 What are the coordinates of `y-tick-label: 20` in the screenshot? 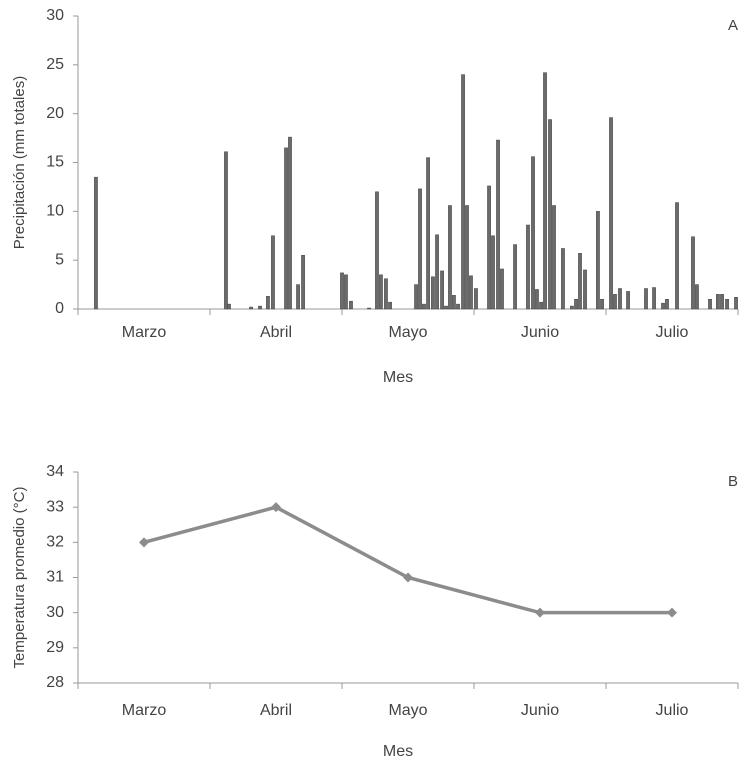 It's located at (55, 113).